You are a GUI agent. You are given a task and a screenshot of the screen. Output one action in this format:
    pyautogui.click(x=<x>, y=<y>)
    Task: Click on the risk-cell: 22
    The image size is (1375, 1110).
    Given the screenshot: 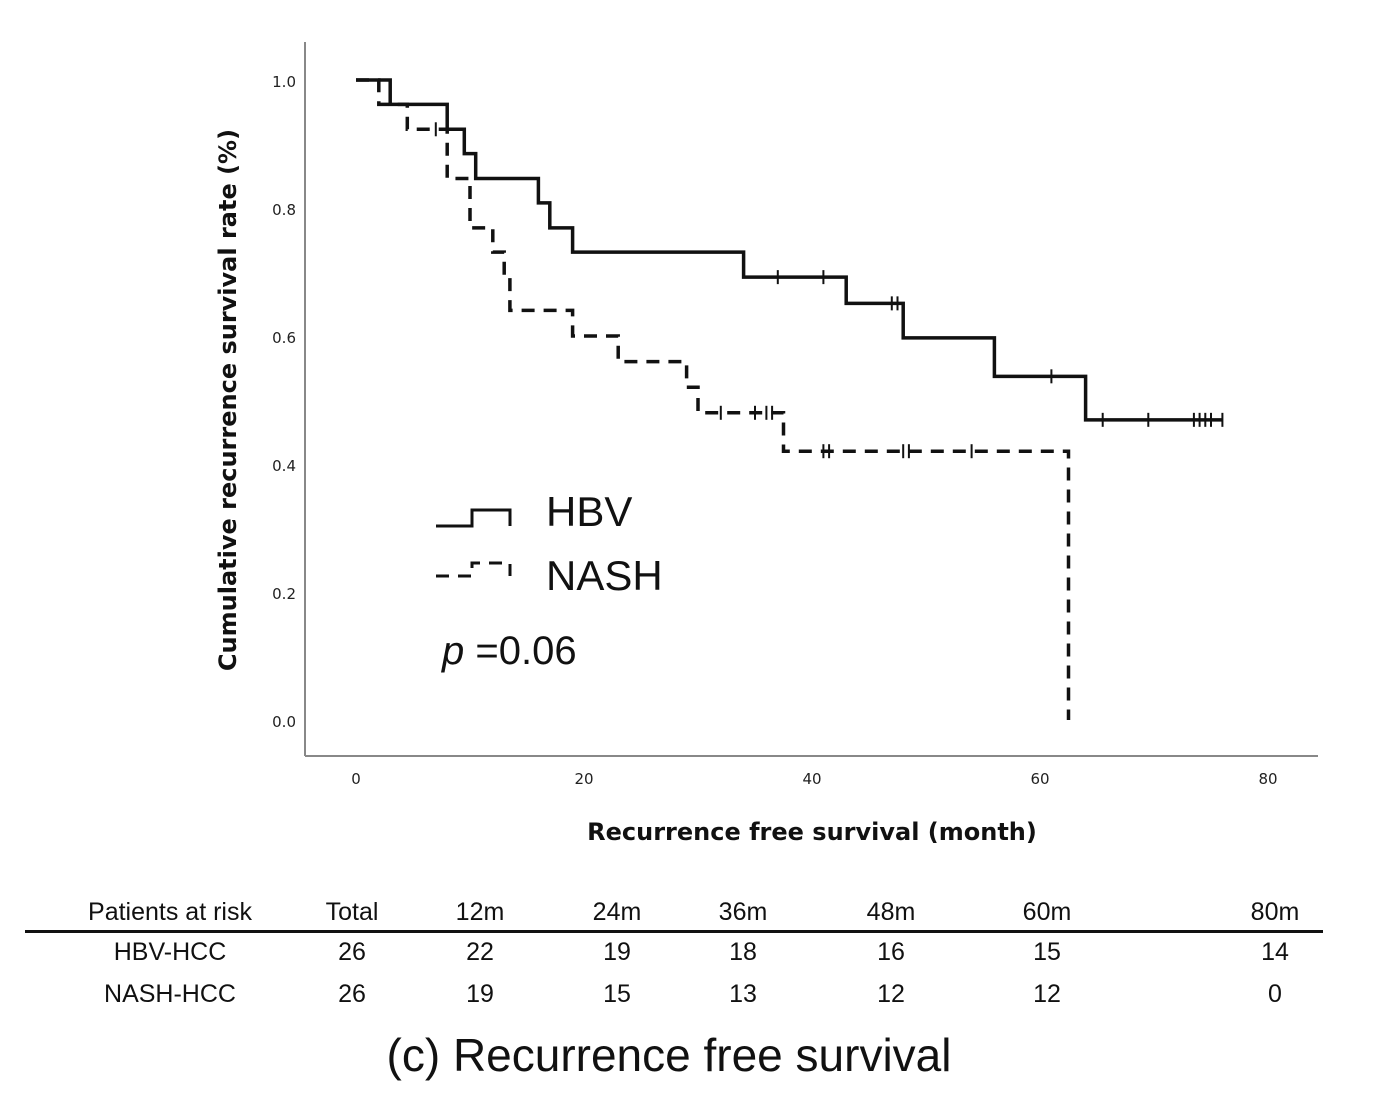 What is the action you would take?
    pyautogui.click(x=480, y=952)
    